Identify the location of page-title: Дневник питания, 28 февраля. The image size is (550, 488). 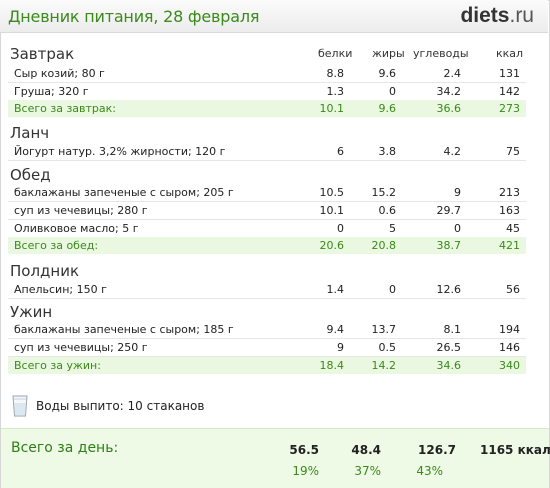
(134, 16).